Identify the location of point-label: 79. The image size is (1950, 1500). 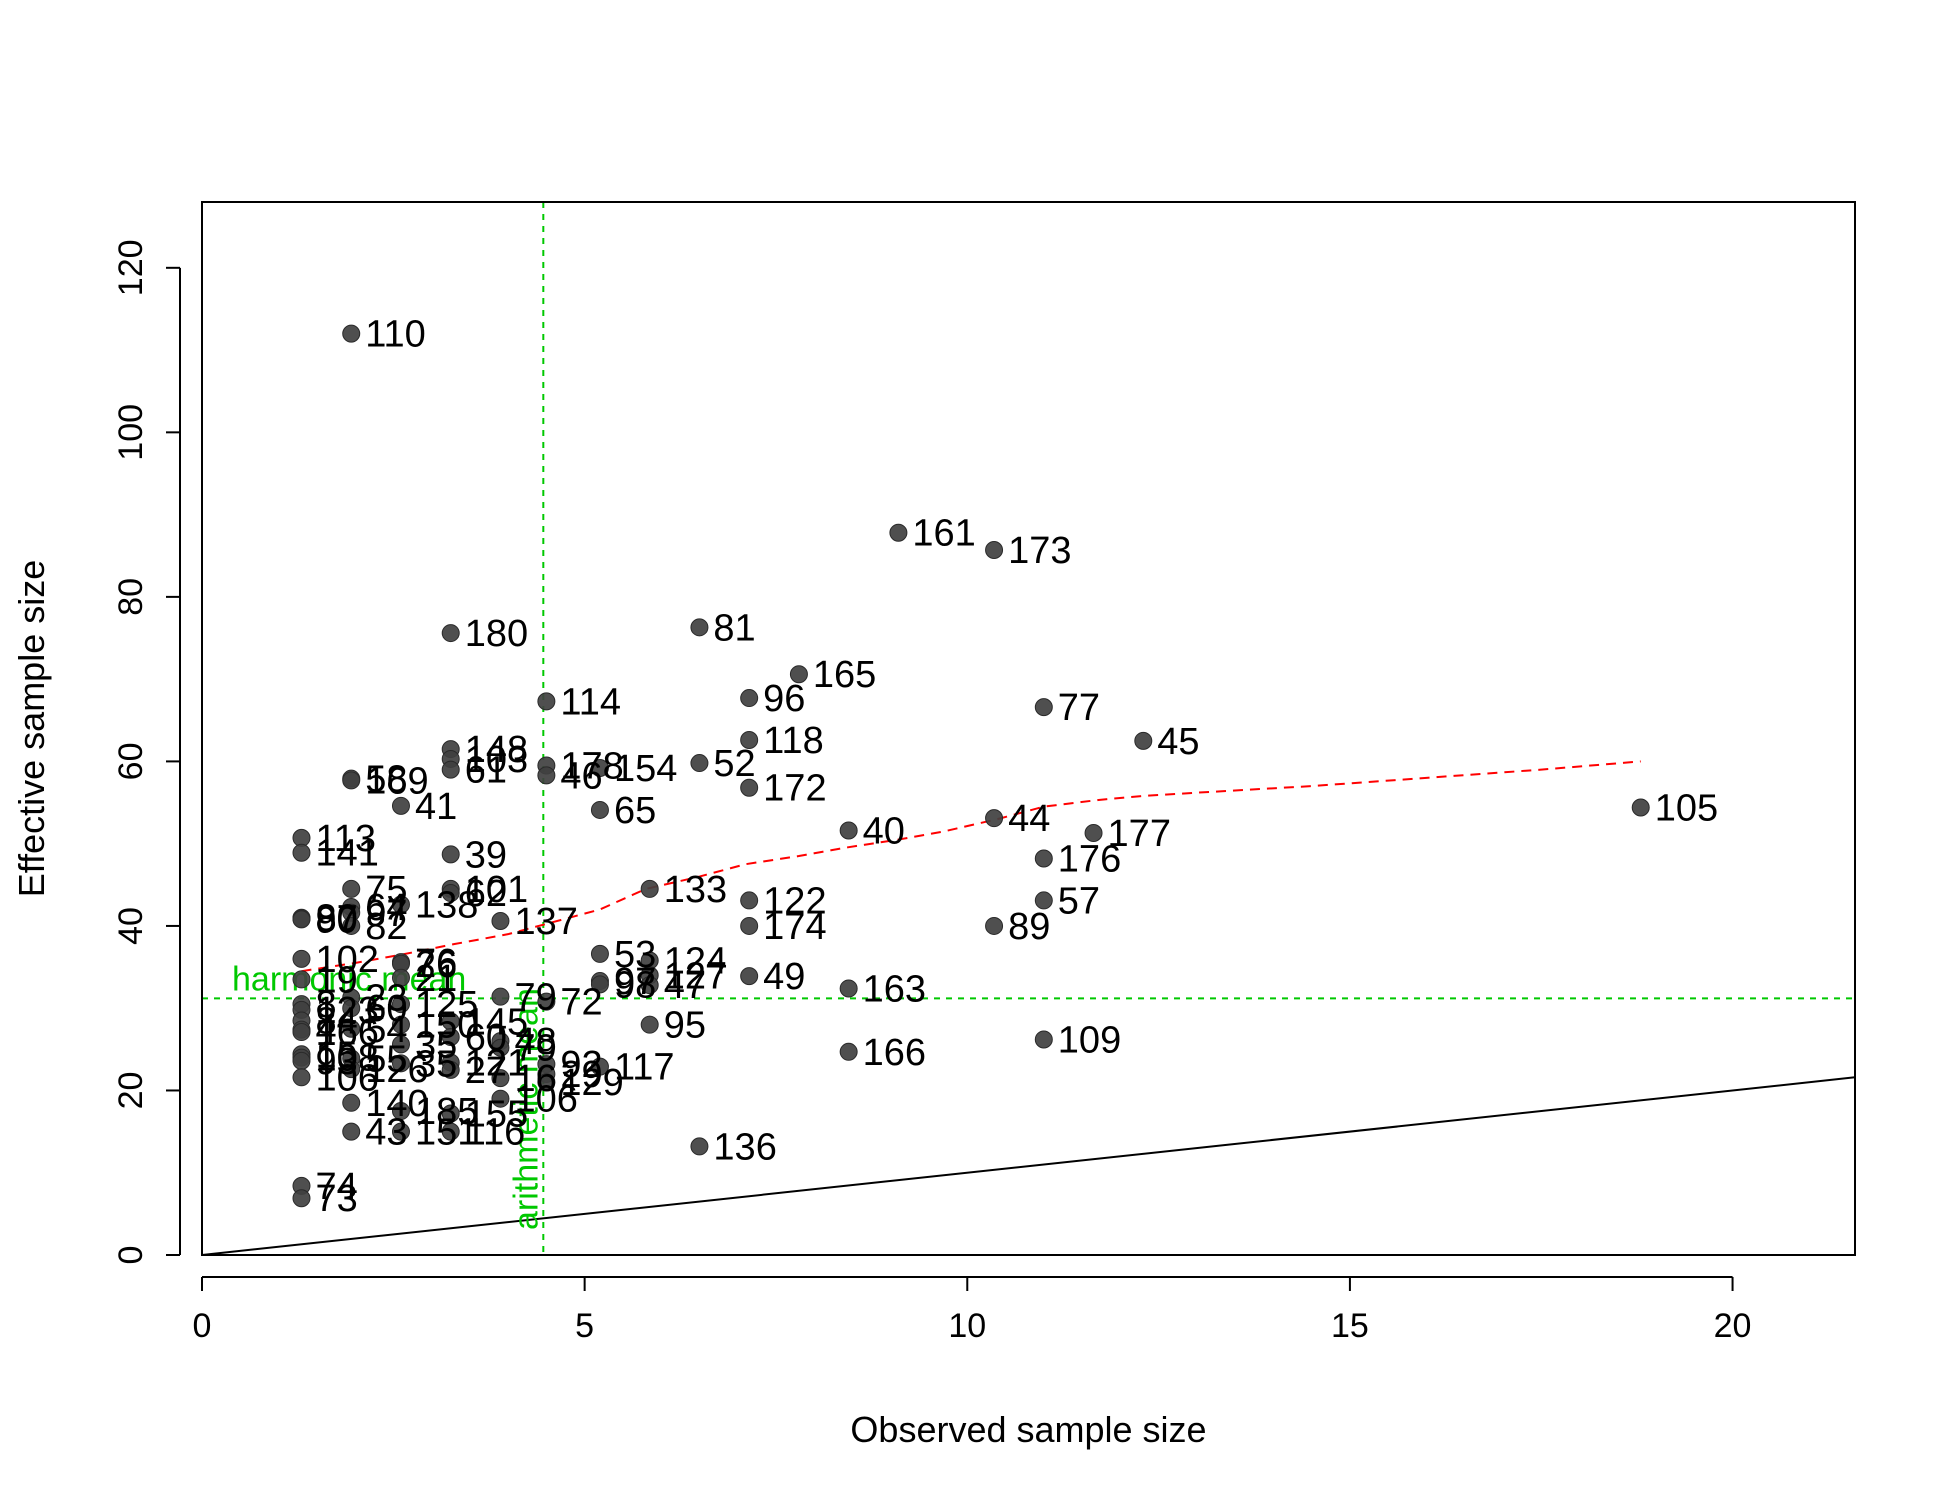
(535, 1049).